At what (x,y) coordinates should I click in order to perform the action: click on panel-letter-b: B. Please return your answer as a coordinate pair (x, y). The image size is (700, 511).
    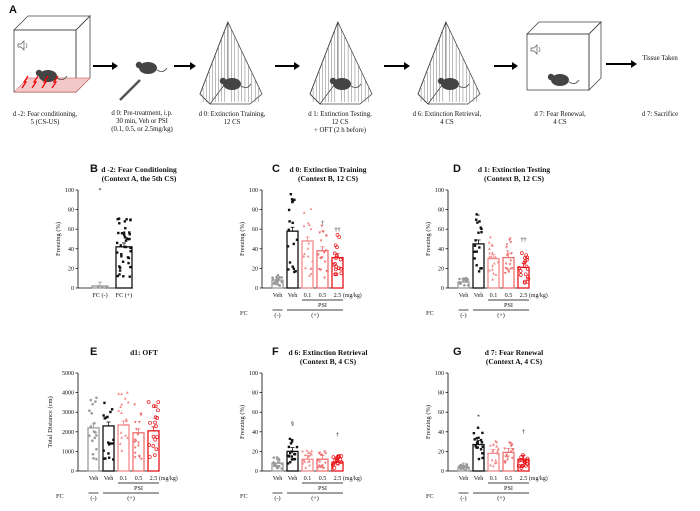
    Looking at the image, I should click on (94, 169).